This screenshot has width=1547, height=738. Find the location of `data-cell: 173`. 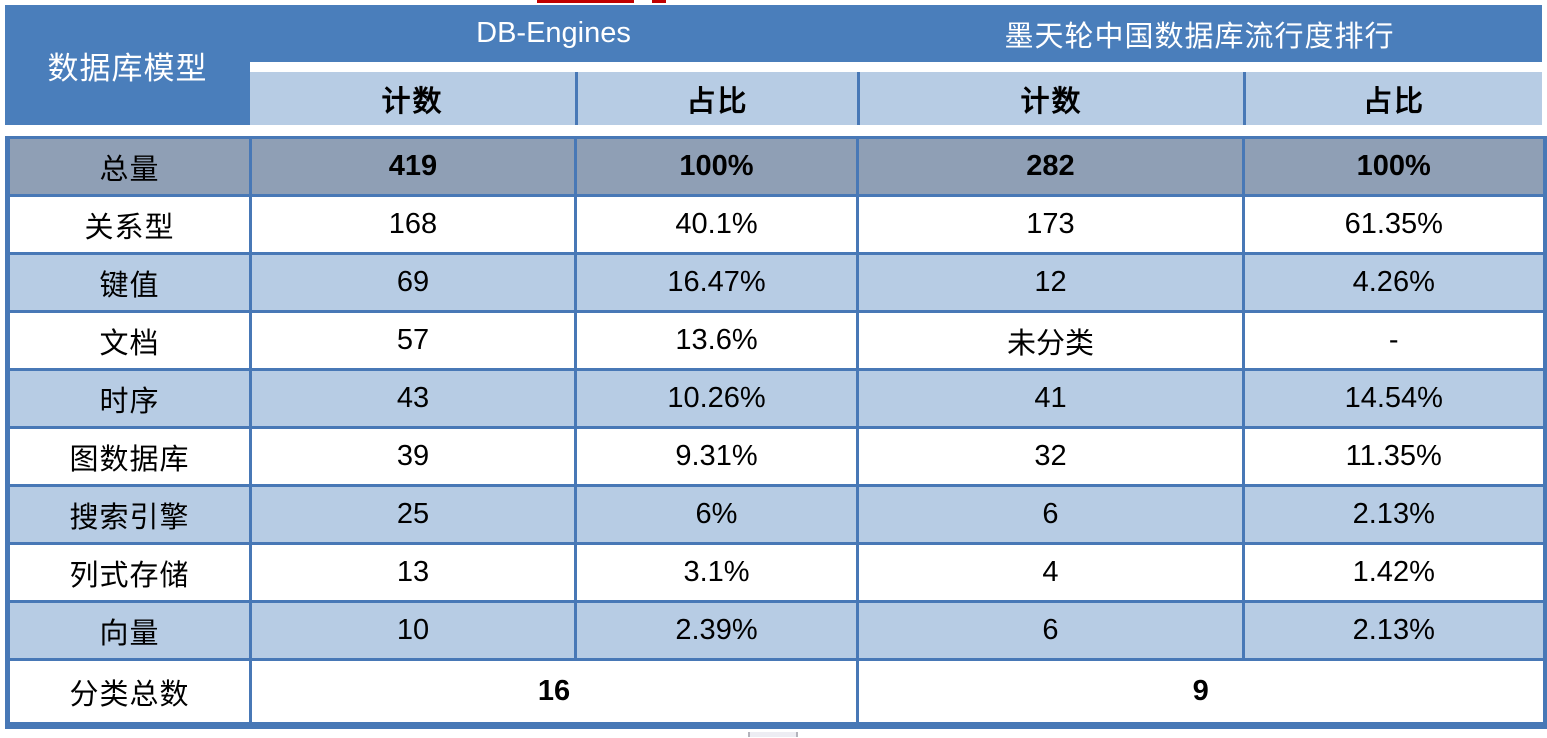

data-cell: 173 is located at coordinates (1050, 224).